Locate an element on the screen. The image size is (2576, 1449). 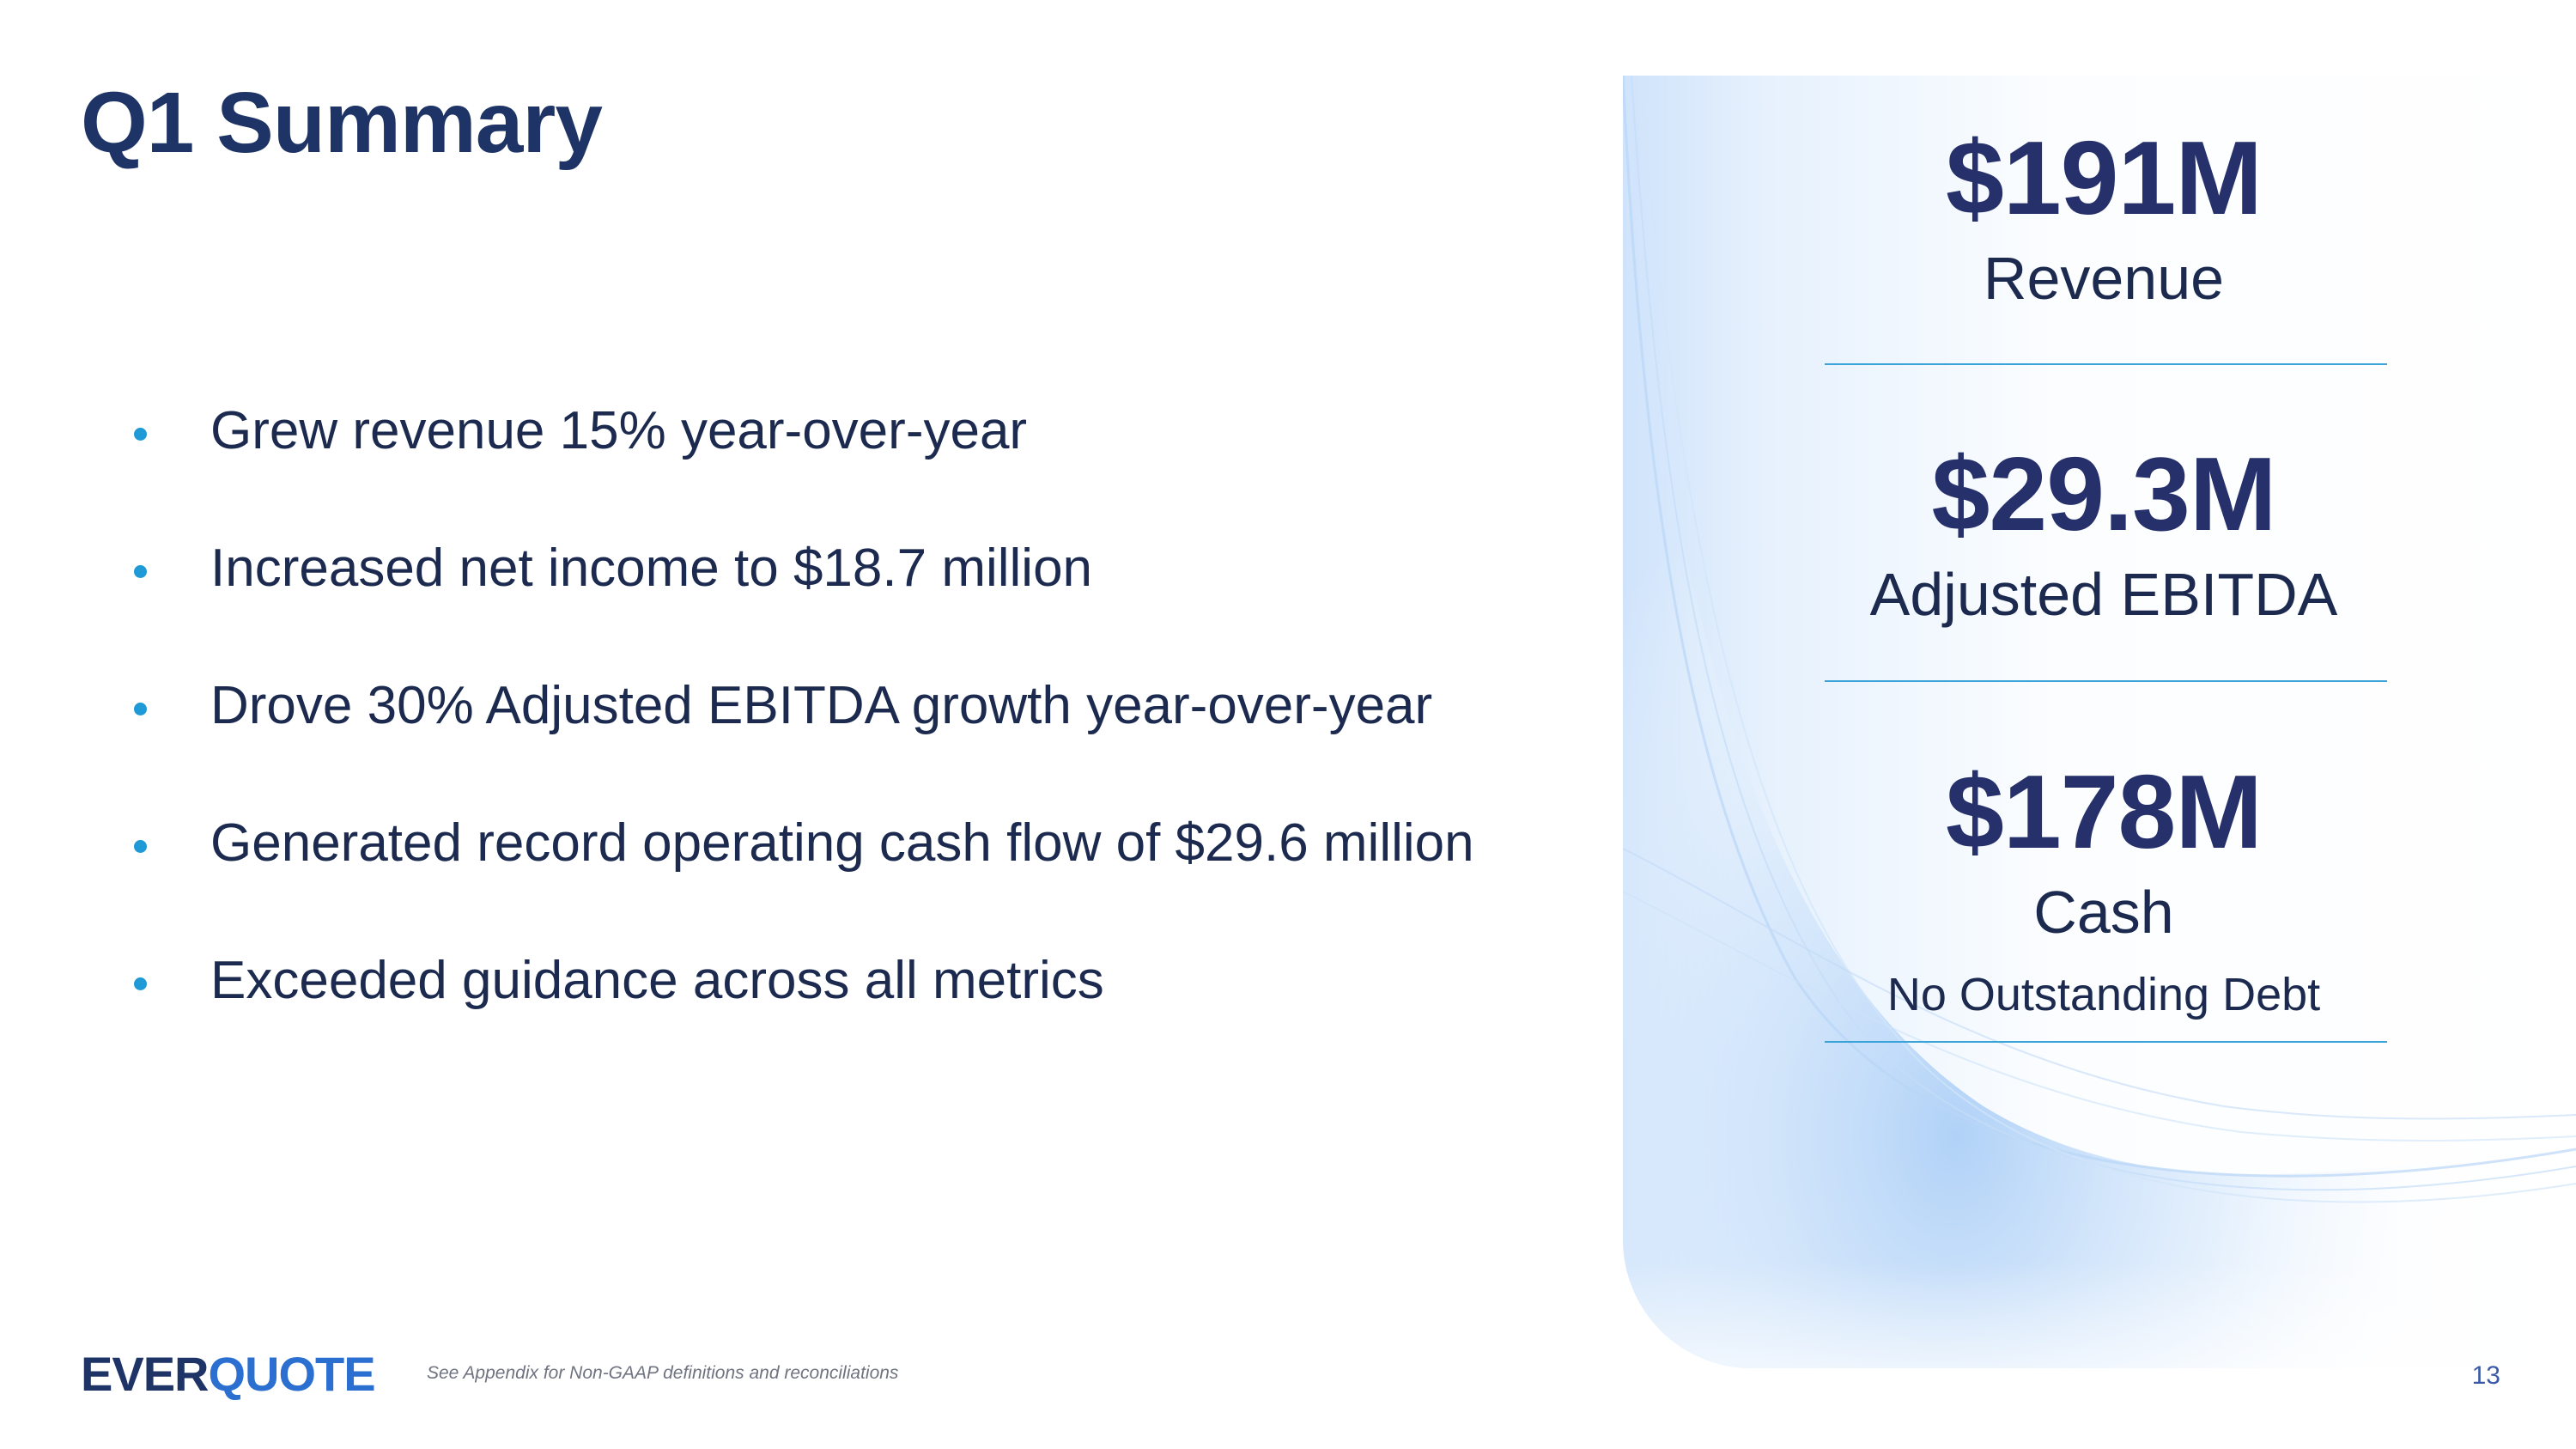
logo-part-quote: QUOTE is located at coordinates (292, 1374).